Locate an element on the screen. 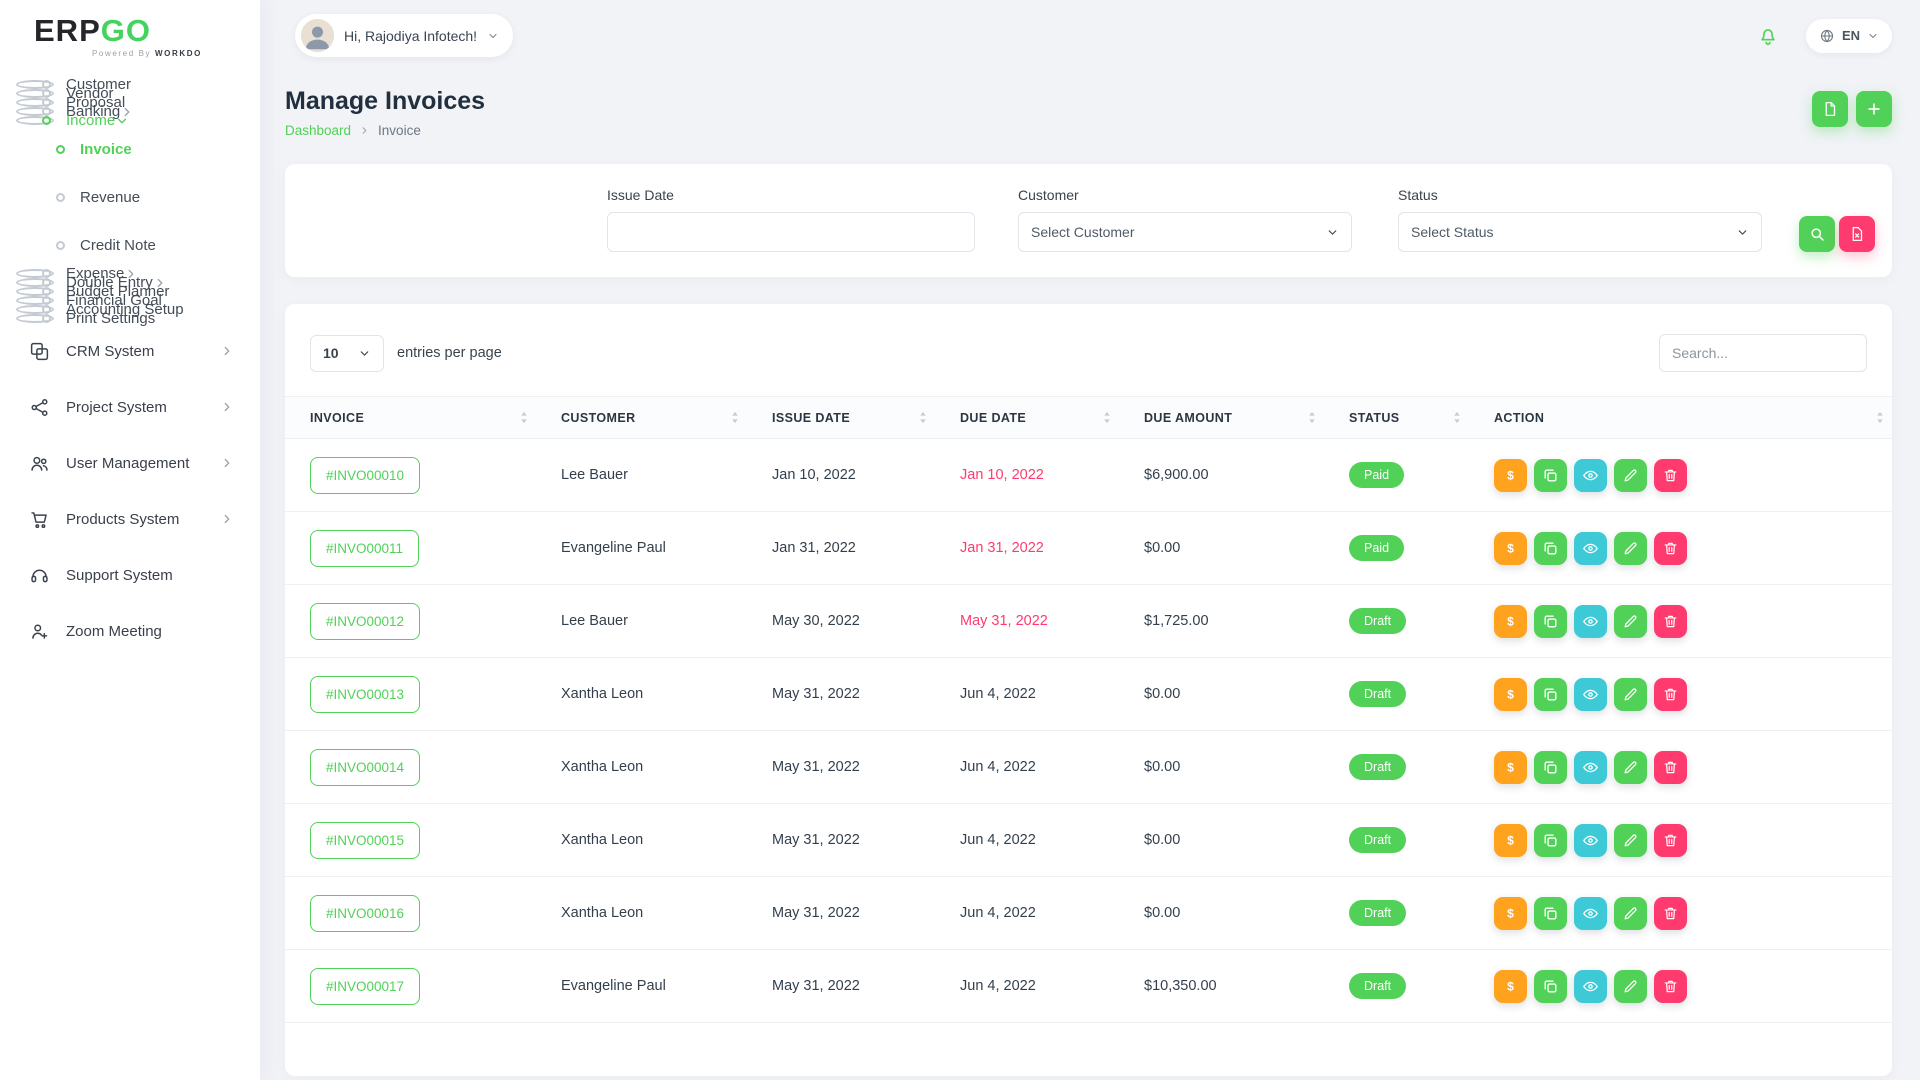 The height and width of the screenshot is (1080, 1920). sidebar-item-banking: Banking is located at coordinates (73, 111).